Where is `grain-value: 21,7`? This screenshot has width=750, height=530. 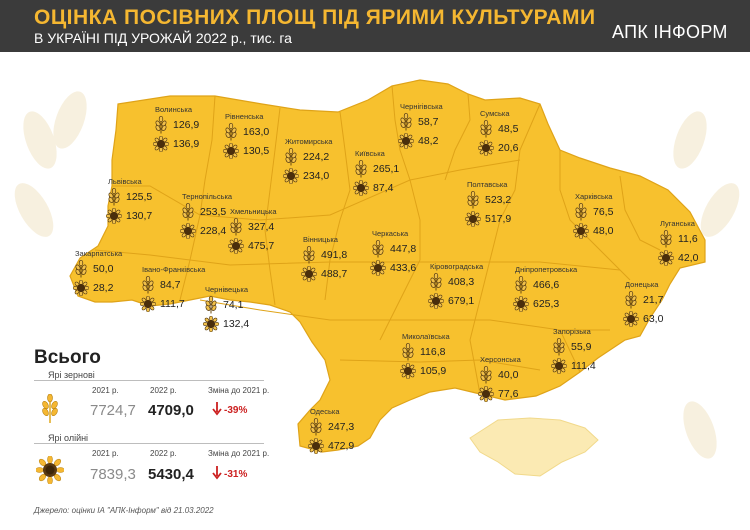
grain-value: 21,7 is located at coordinates (653, 300).